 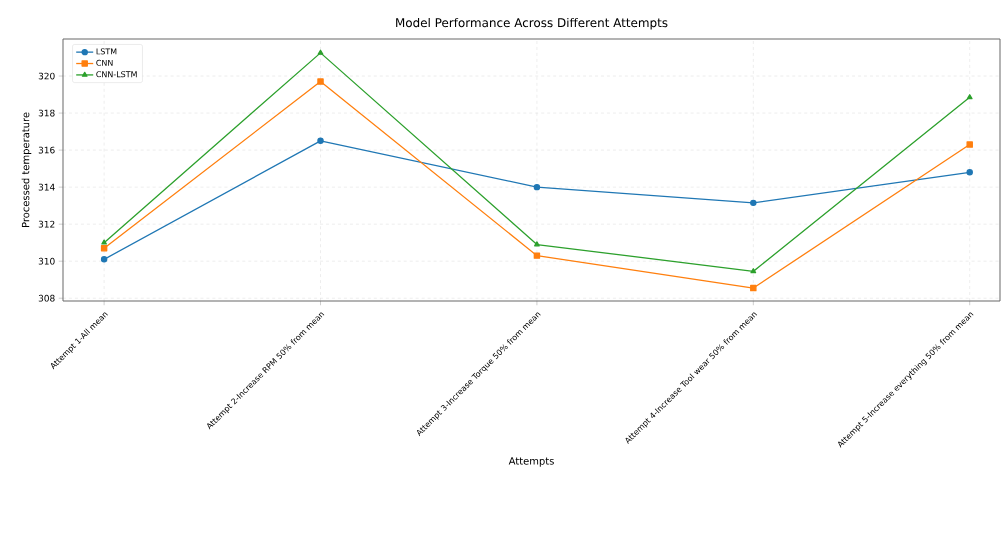 I want to click on y-tick-label: 310, so click(x=46, y=261).